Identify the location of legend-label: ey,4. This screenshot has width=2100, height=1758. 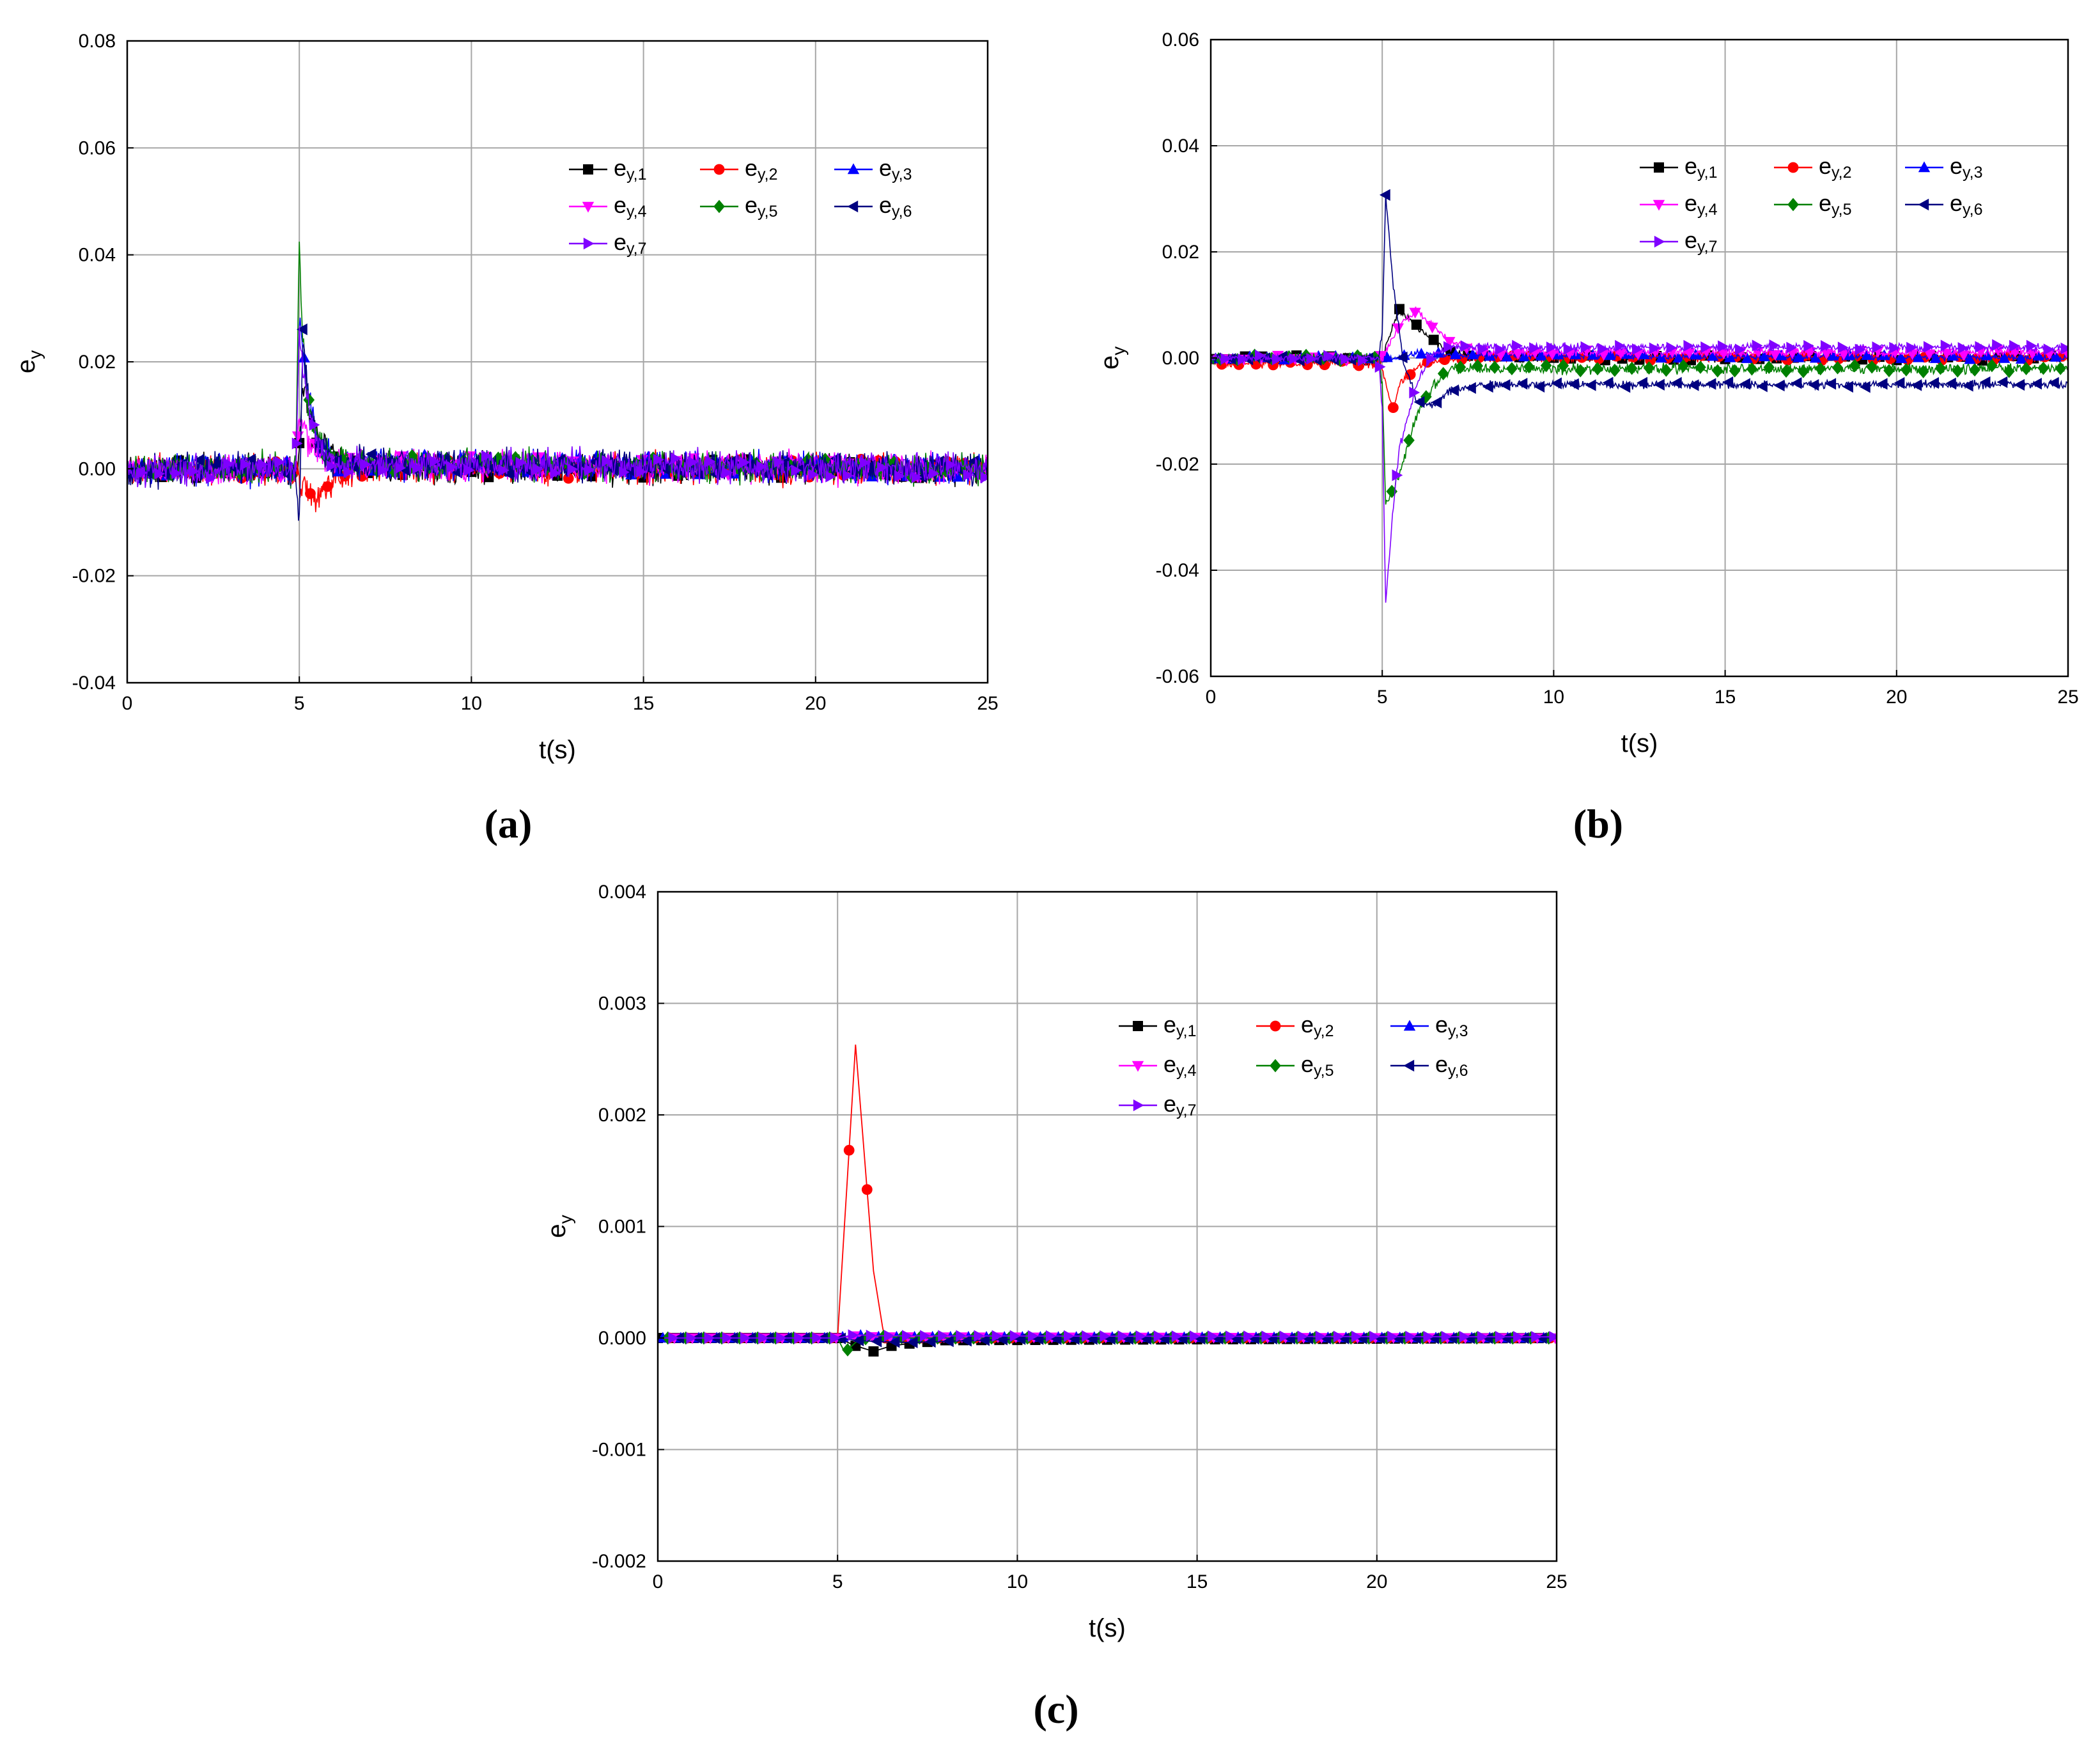
(1701, 205).